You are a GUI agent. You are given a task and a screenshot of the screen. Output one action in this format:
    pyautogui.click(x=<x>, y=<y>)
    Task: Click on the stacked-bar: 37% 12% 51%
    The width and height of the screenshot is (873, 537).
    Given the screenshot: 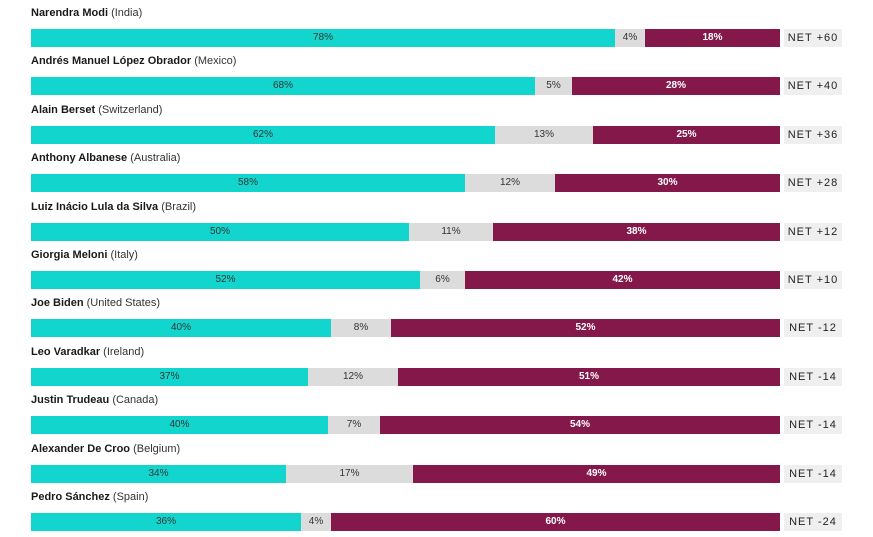 What is the action you would take?
    pyautogui.click(x=405, y=376)
    